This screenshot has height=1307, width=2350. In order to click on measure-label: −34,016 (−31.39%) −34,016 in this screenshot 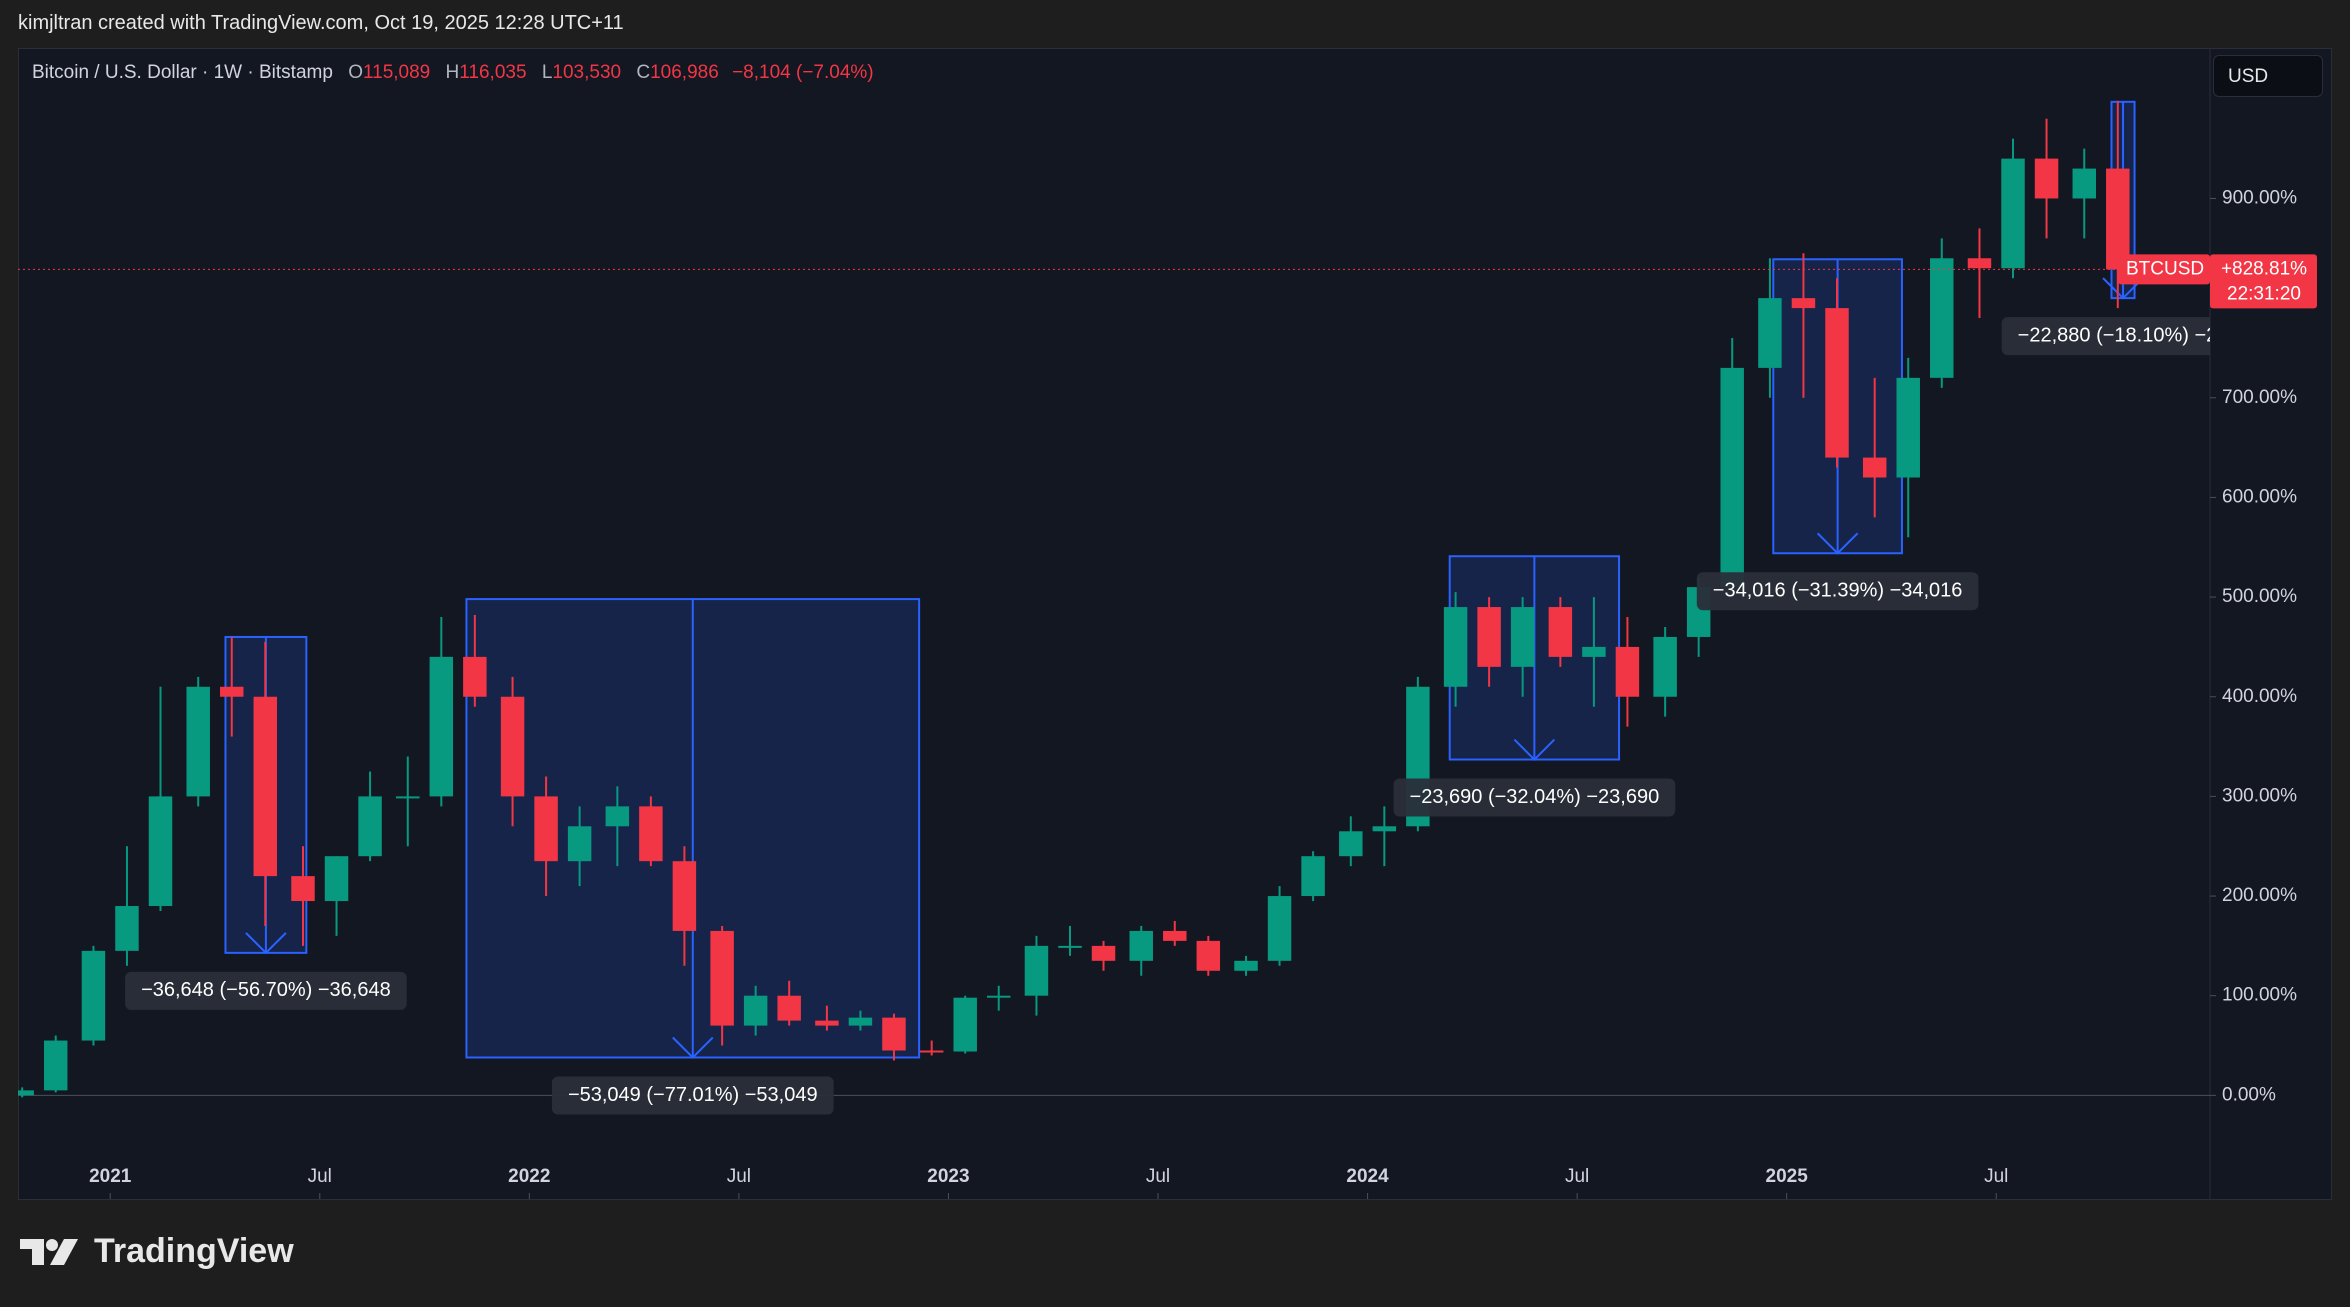, I will do `click(1838, 591)`.